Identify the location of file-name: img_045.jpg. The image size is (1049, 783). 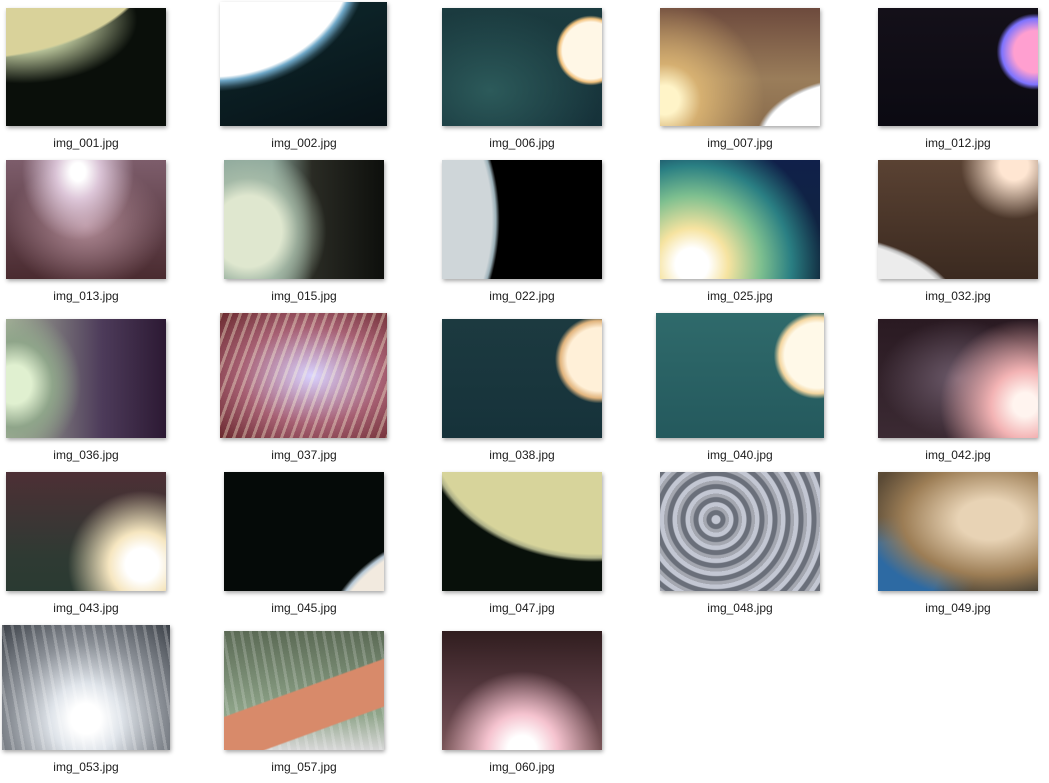
(304, 608).